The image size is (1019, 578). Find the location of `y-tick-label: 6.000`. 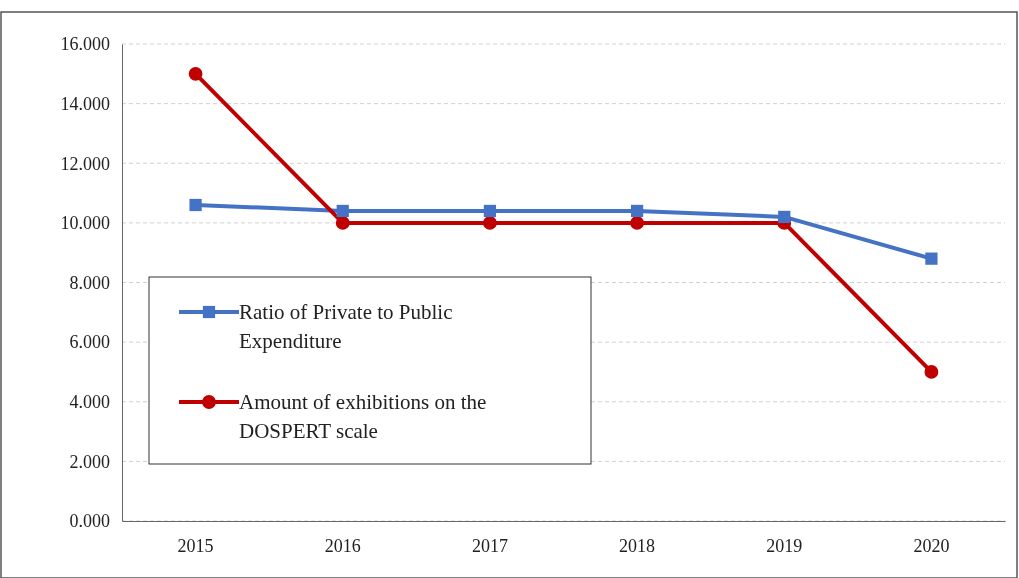

y-tick-label: 6.000 is located at coordinates (89, 342).